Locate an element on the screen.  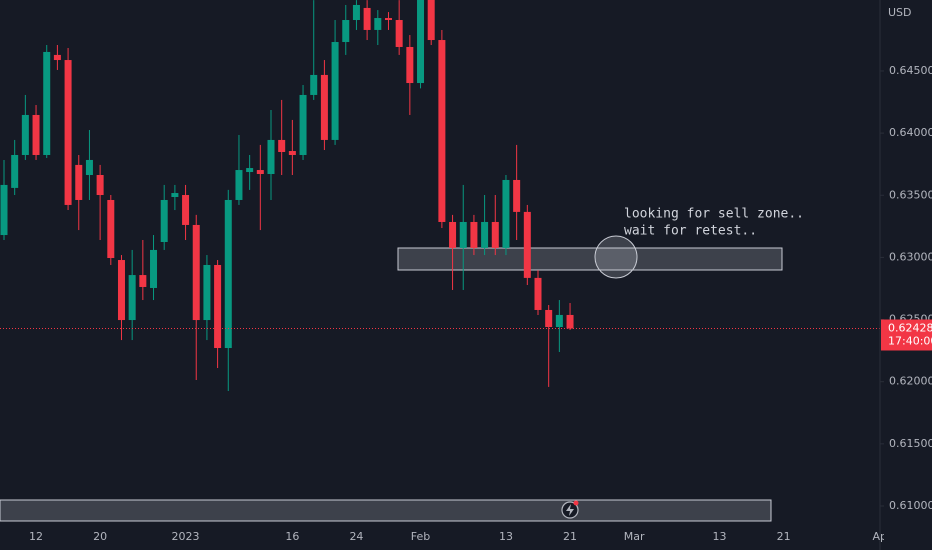
y-tick-label: 0.64500 is located at coordinates (910, 70).